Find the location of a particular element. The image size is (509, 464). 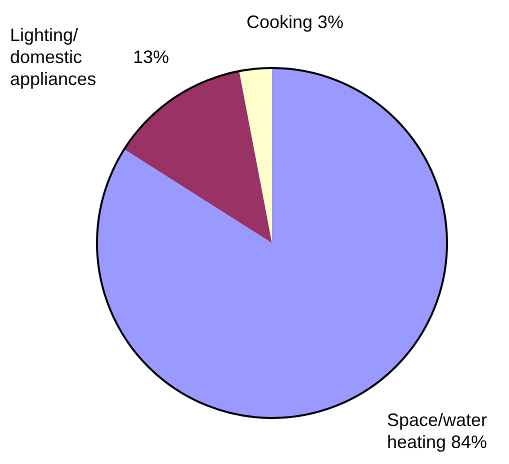

slice-label: Space/water heating 84% is located at coordinates (437, 431).